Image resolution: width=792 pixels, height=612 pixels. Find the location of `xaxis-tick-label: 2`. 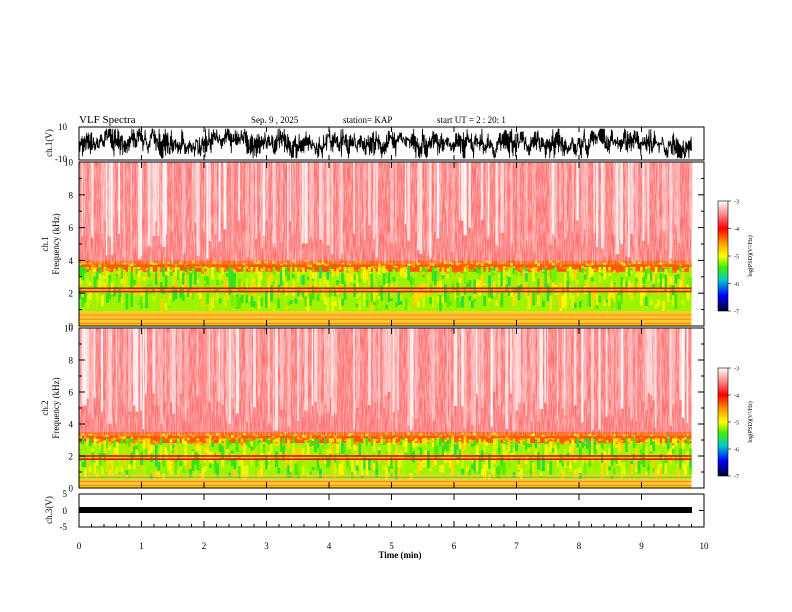

xaxis-tick-label: 2 is located at coordinates (204, 546).